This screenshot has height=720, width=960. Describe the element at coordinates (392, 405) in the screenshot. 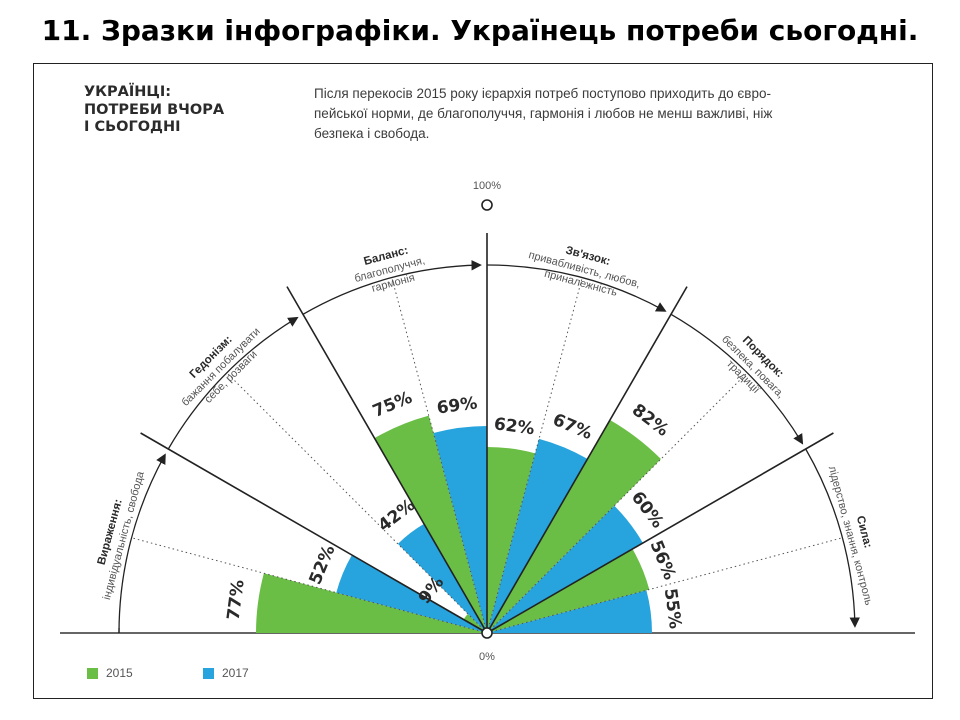

I see `data-label: 75%` at that location.